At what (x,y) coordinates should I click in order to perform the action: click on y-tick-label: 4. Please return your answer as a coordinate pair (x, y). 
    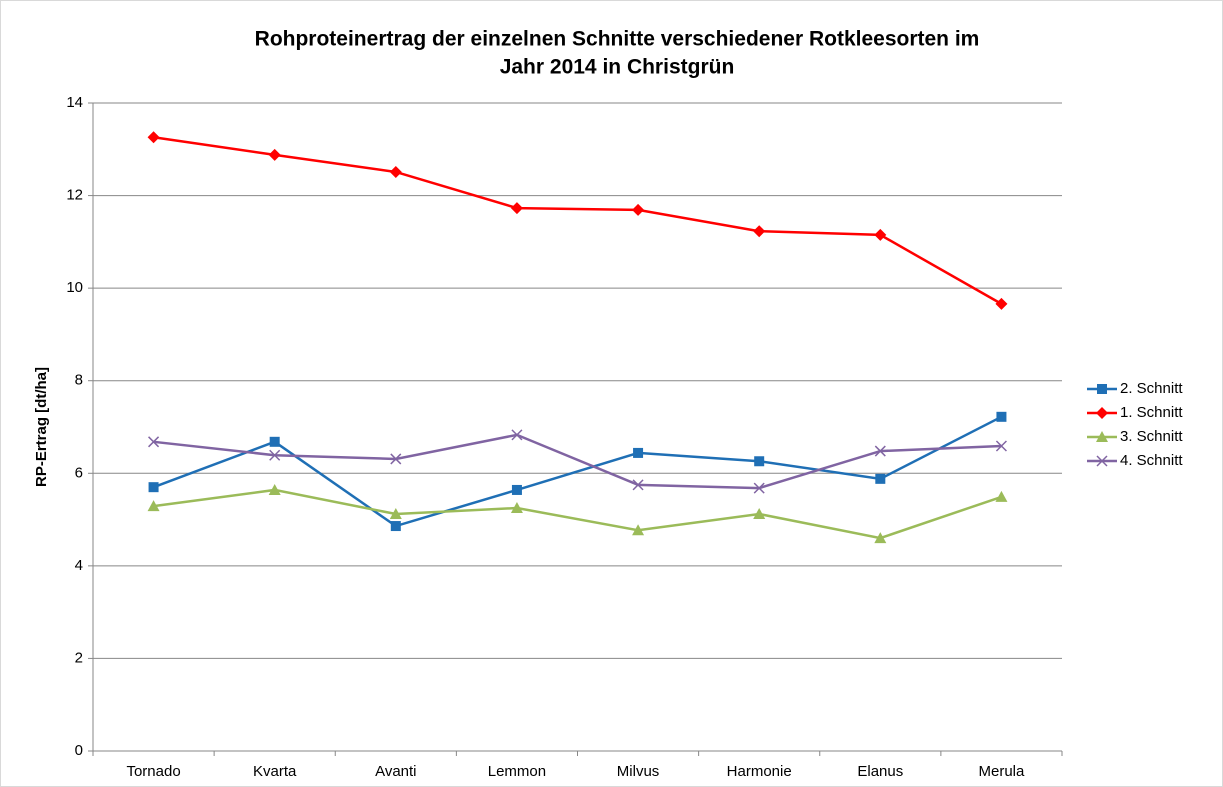
    Looking at the image, I should click on (79, 565).